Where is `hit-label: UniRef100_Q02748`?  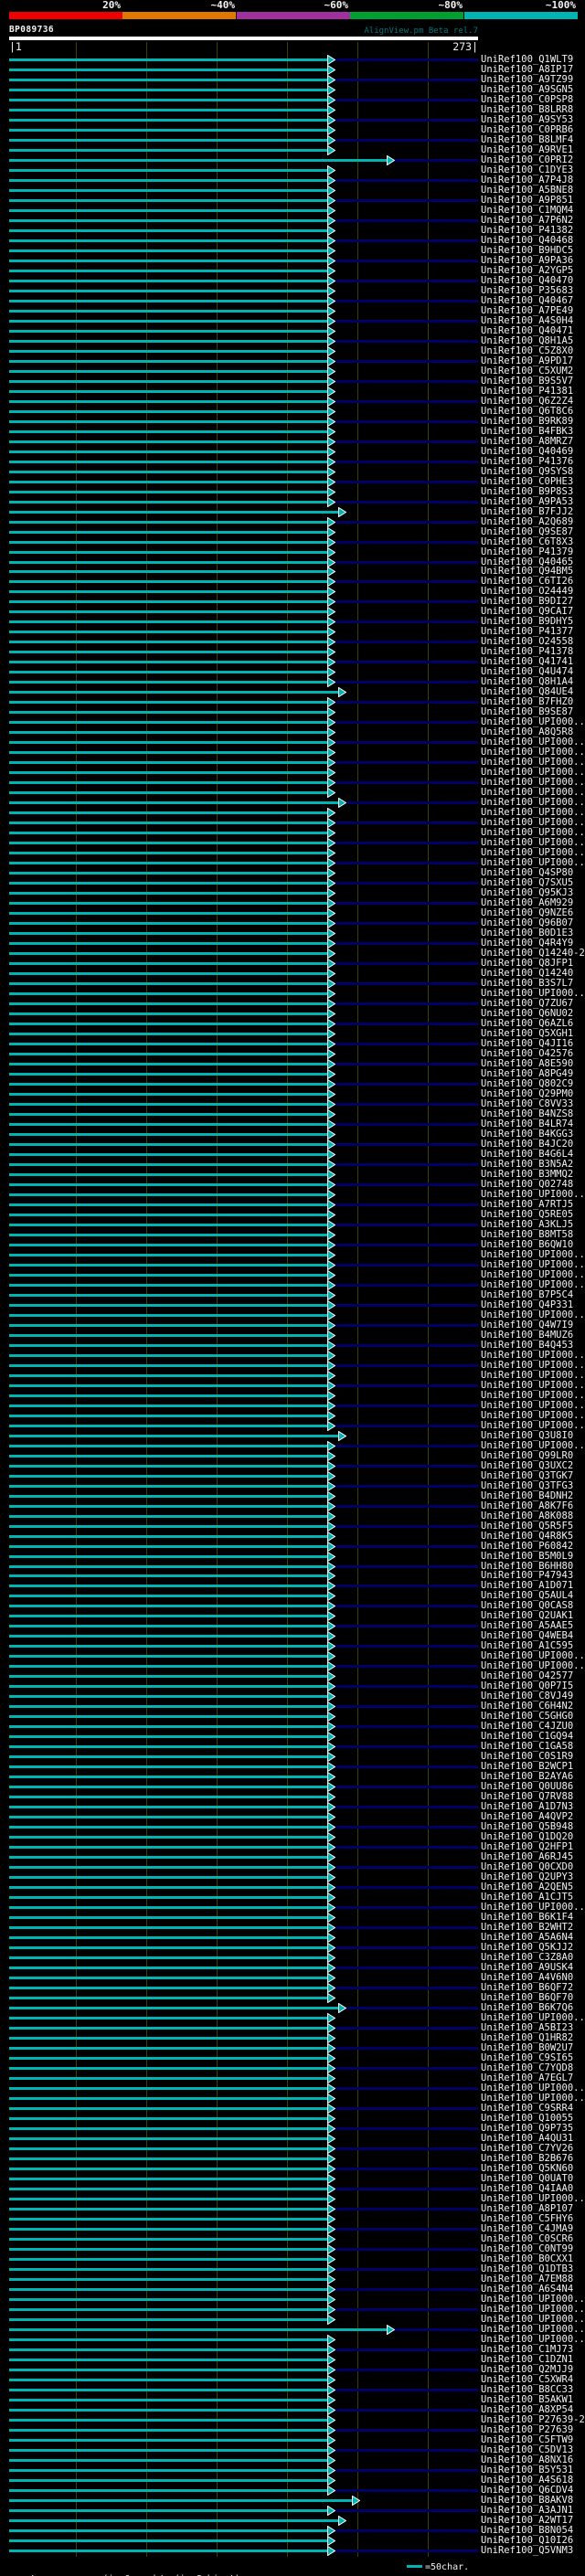
hit-label: UniRef100_Q02748 is located at coordinates (528, 1184).